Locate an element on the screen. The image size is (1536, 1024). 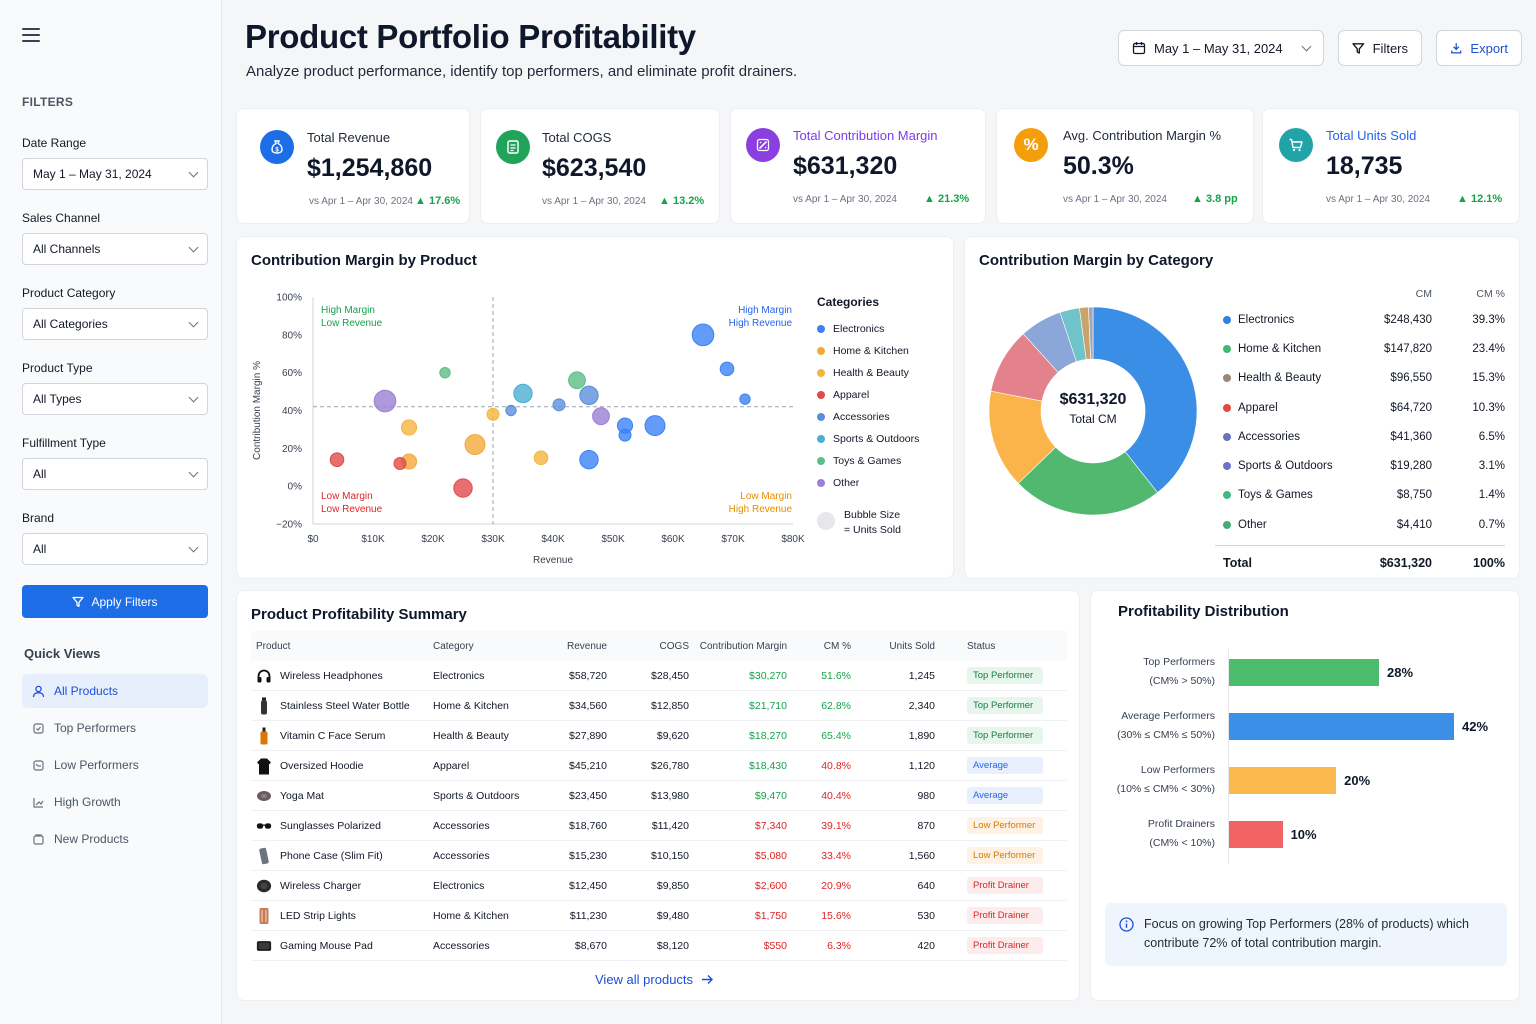
view-all-products-link: View all products is located at coordinates (654, 979).